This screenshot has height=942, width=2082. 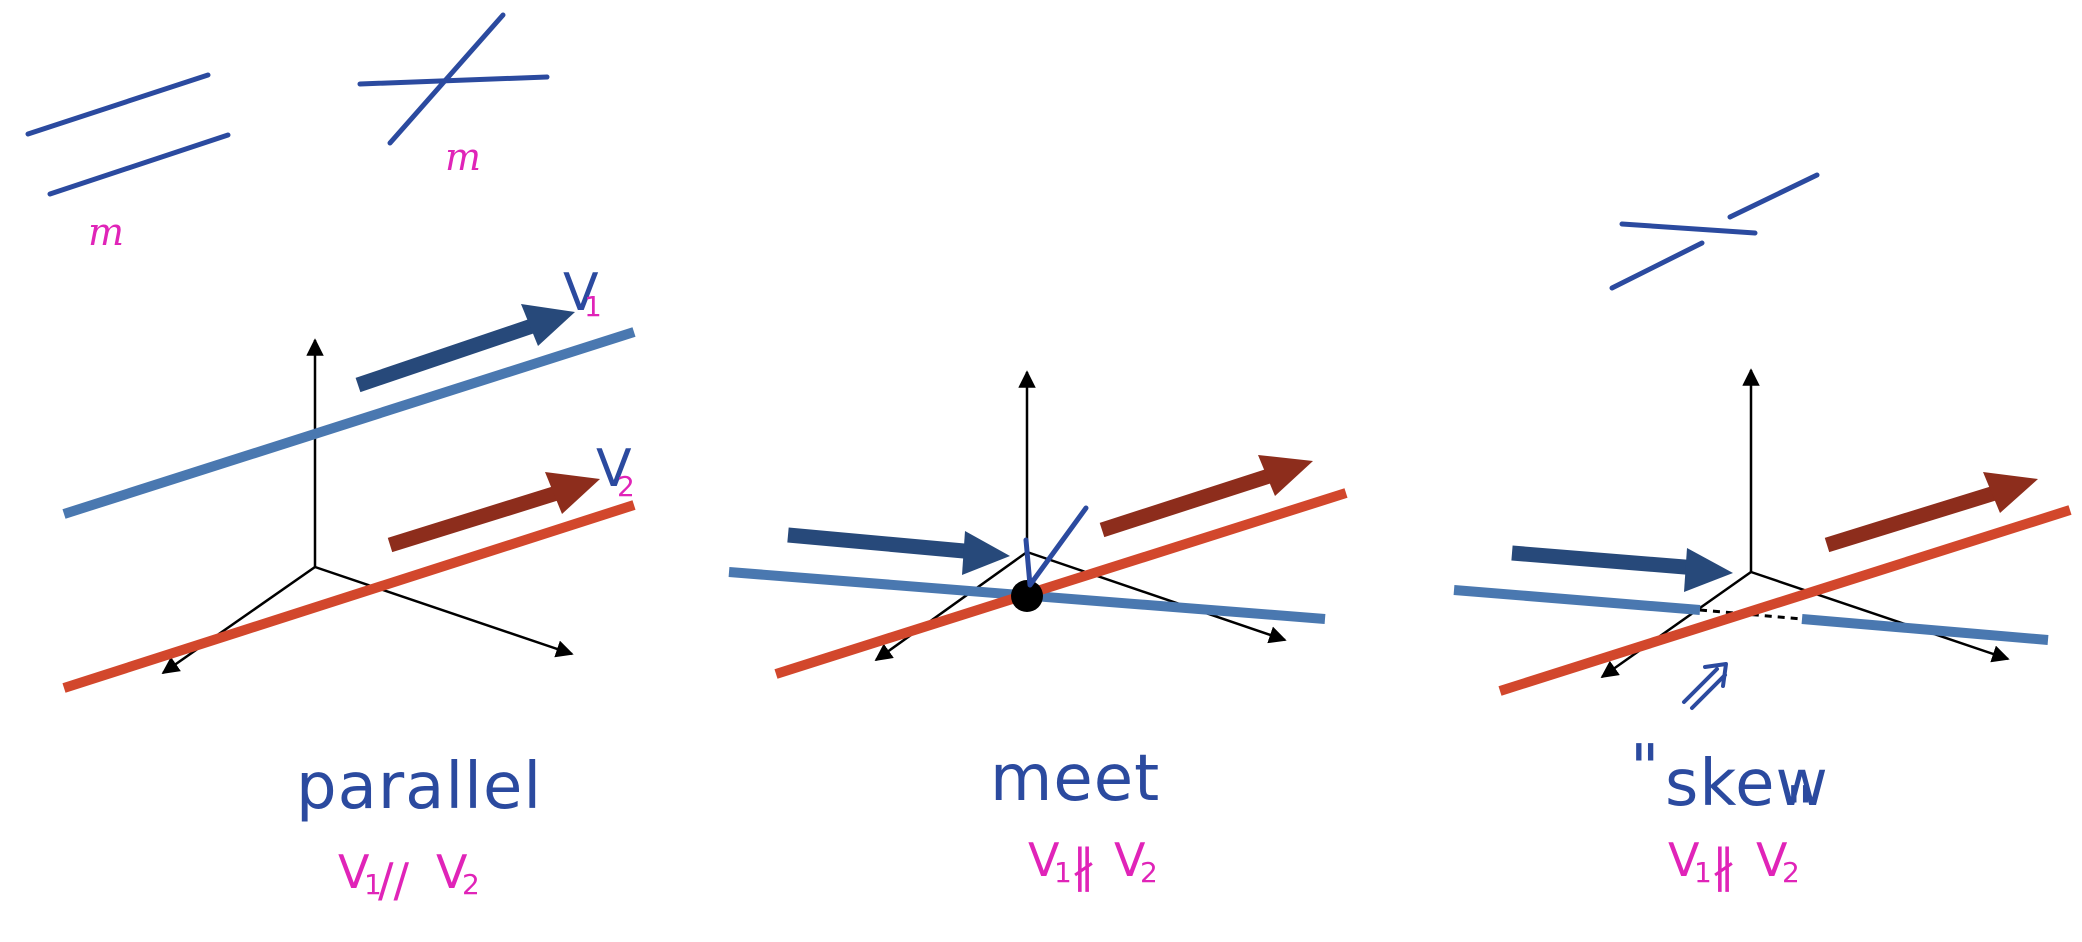 What do you see at coordinates (1657, 265) in the screenshot?
I see `sketch-line-lower-left` at bounding box center [1657, 265].